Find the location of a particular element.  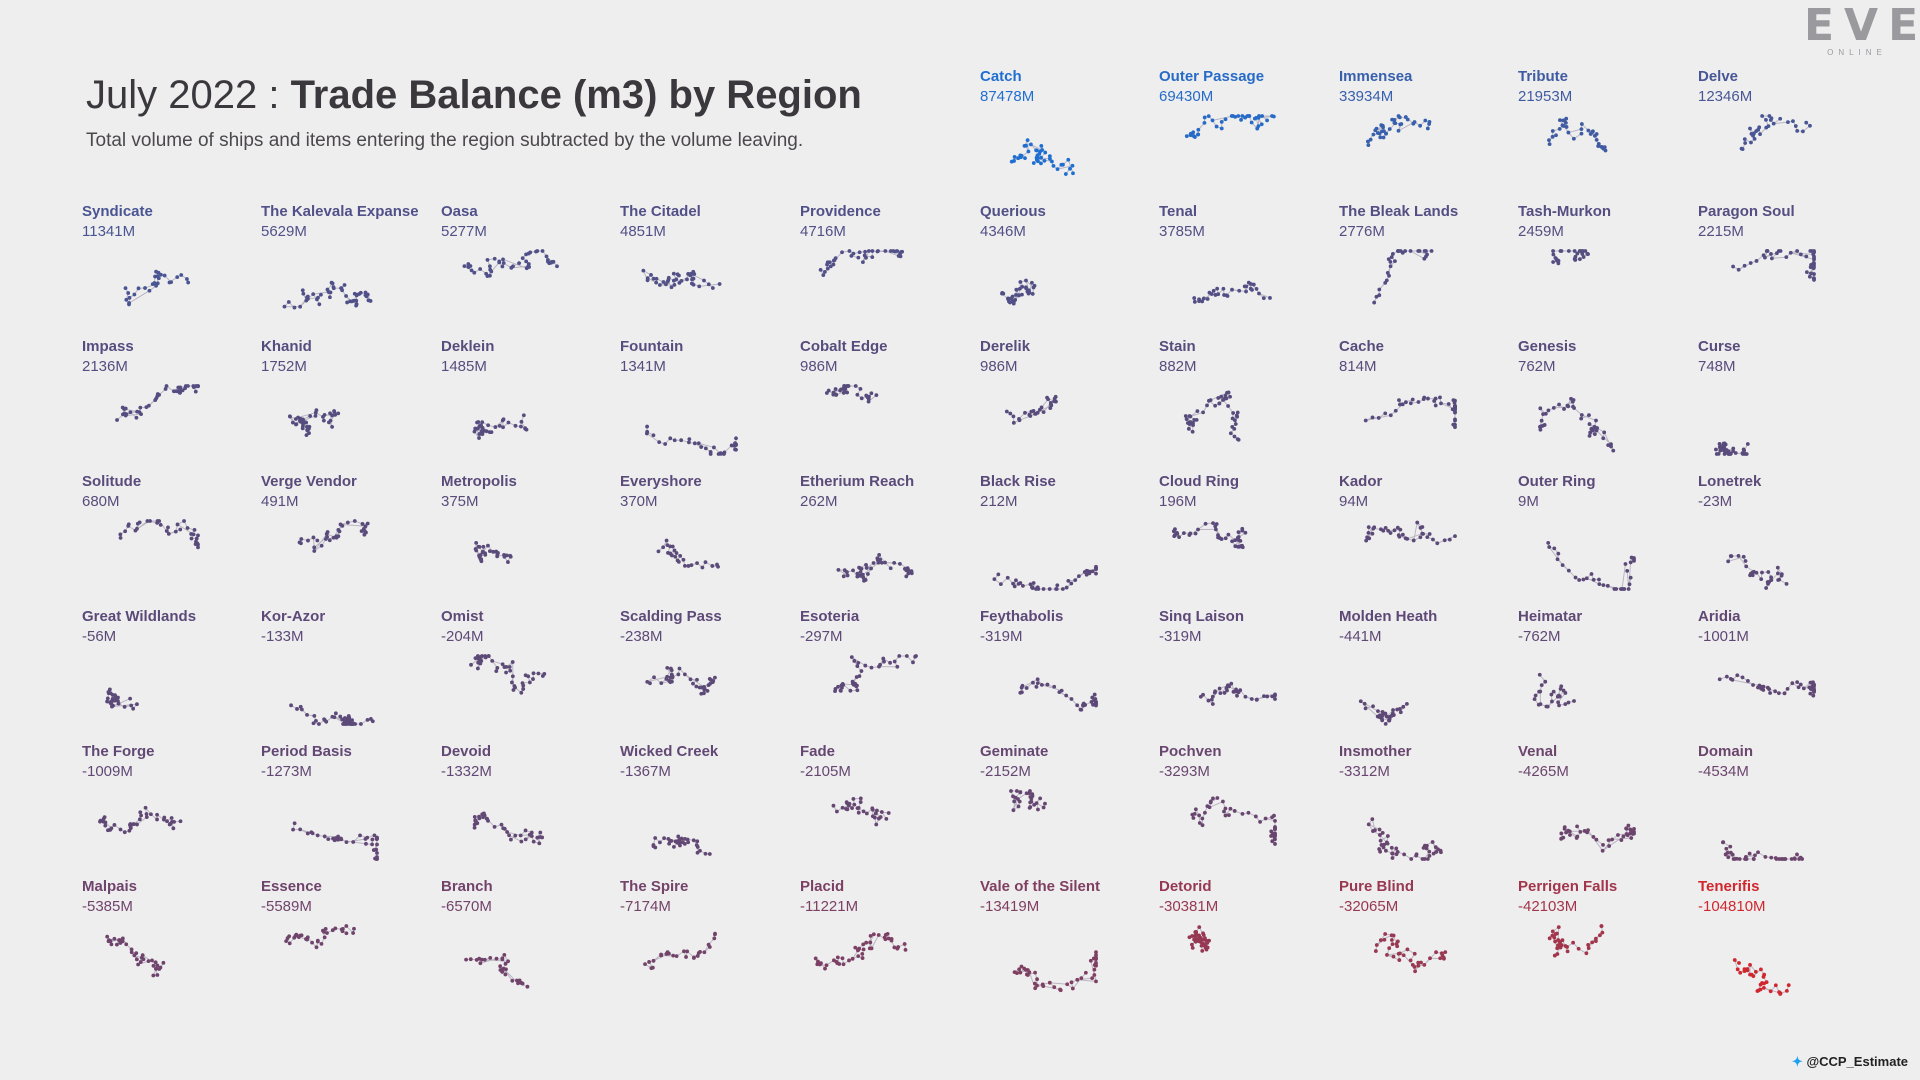

region-value: -204M is located at coordinates (462, 636).